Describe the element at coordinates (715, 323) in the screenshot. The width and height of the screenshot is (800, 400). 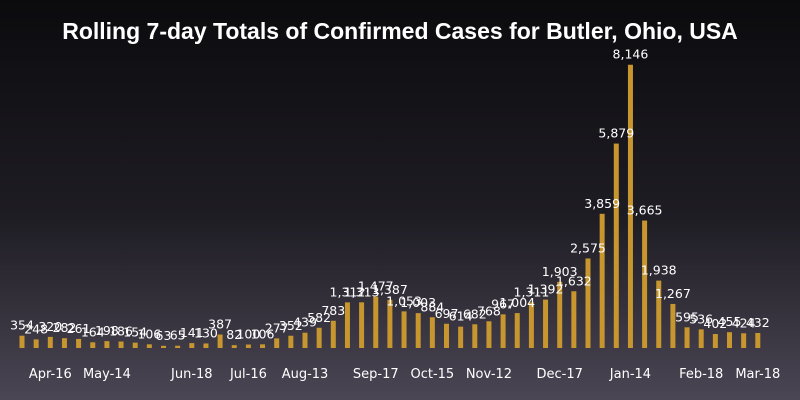
I see `bar-value-label: 402` at that location.